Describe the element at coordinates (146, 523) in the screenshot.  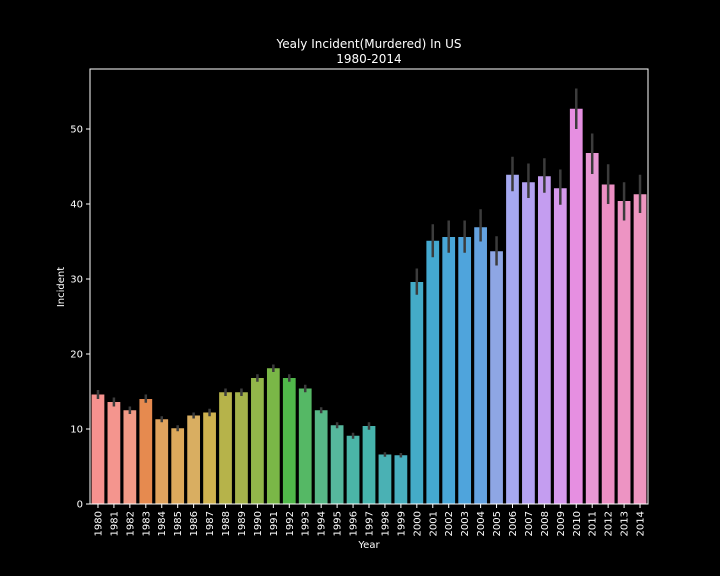
I see `x-tick-label: 1983` at that location.